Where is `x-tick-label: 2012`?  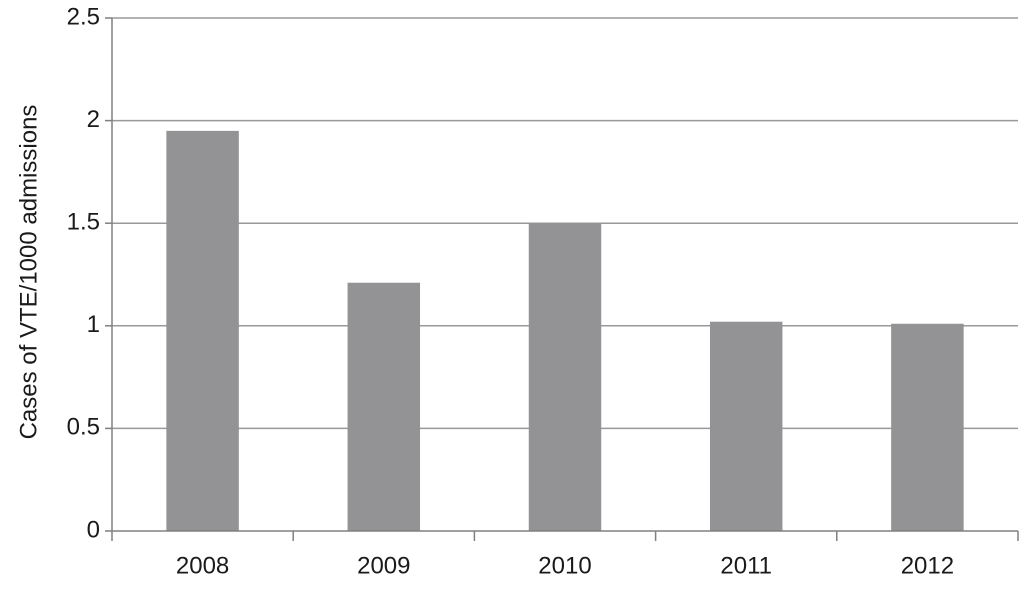
x-tick-label: 2012 is located at coordinates (927, 565).